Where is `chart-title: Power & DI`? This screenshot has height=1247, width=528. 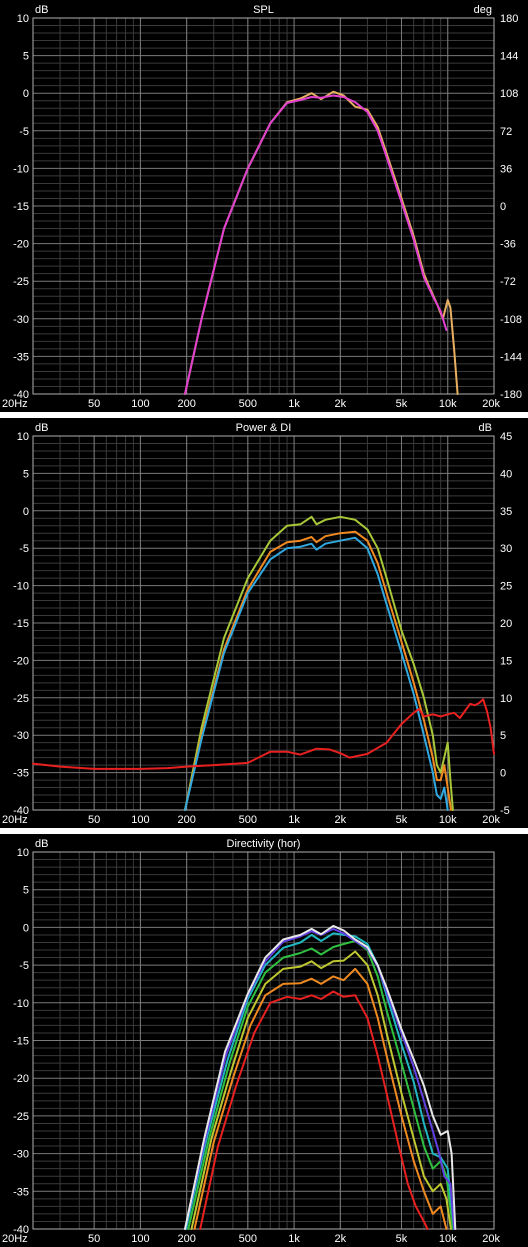 chart-title: Power & DI is located at coordinates (264, 428).